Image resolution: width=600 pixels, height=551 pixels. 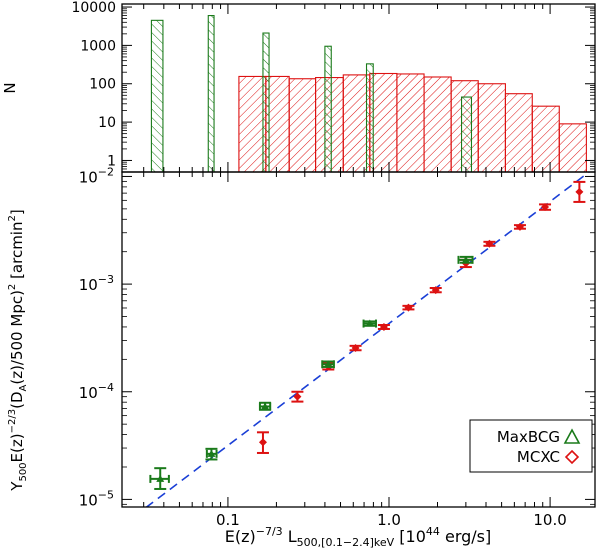 What do you see at coordinates (18, 350) in the screenshot?
I see `y-axis-label: Y500E(z)−2/3(DA(z)/500 Mpc)2 [arcmin2]` at bounding box center [18, 350].